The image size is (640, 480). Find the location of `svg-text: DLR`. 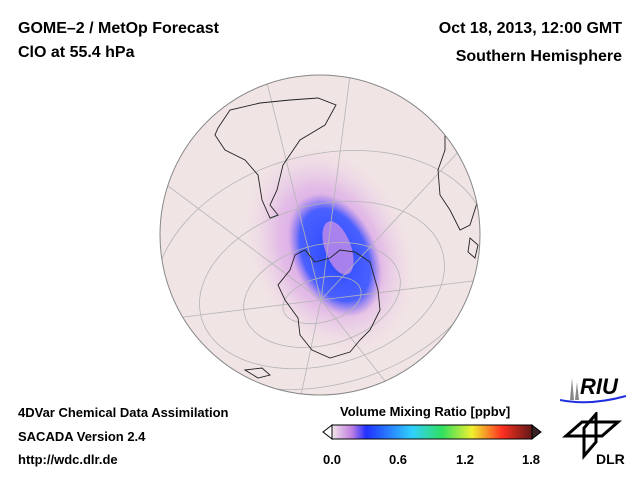

svg-text: DLR is located at coordinates (610, 459).